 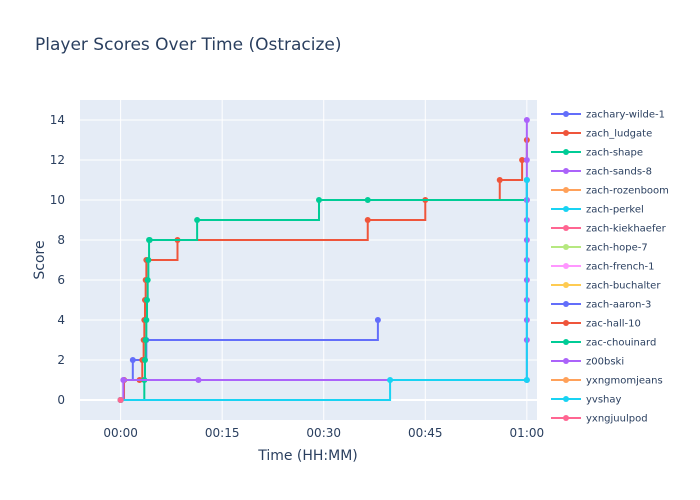 What do you see at coordinates (527, 433) in the screenshot?
I see `x-tick-label: 01:00` at bounding box center [527, 433].